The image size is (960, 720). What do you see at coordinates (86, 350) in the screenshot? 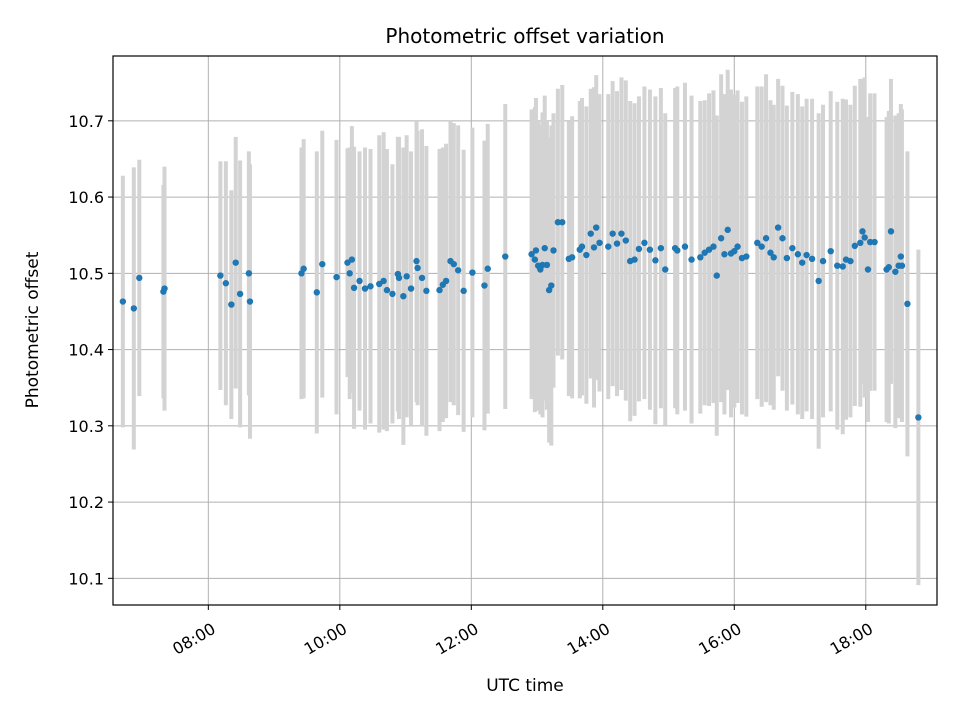
I see `y-tick-label: 10.4` at bounding box center [86, 350].